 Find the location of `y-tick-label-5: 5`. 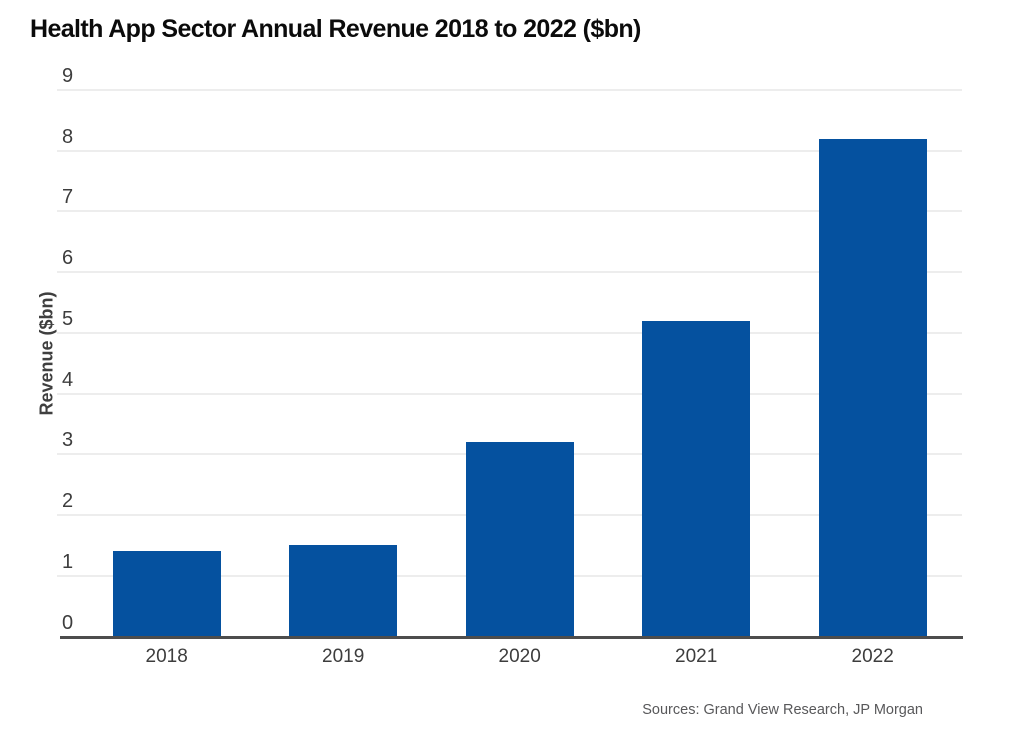

y-tick-label-5: 5 is located at coordinates (68, 318).